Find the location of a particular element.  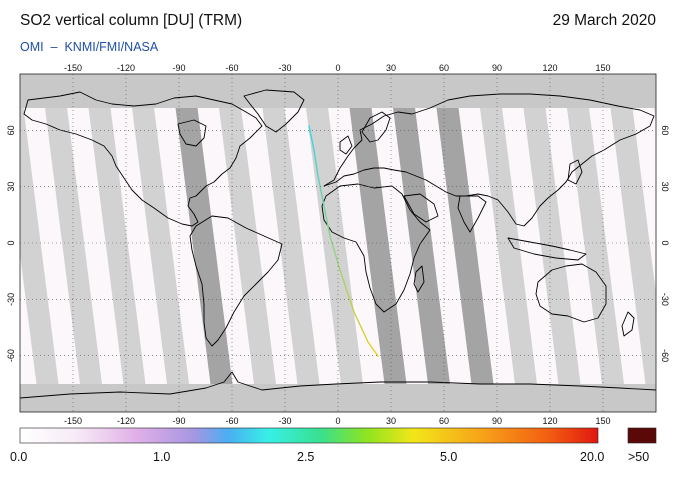

colorbar-label-2-5: 2.5 is located at coordinates (306, 457).